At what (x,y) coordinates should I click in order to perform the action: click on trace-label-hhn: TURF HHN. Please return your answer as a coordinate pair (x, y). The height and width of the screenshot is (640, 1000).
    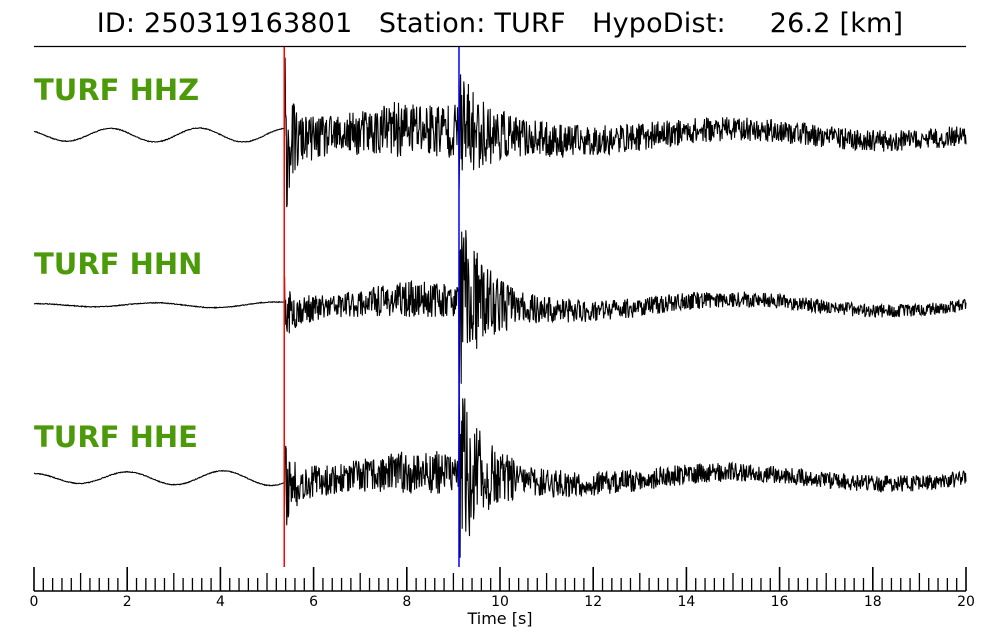
    Looking at the image, I should click on (118, 264).